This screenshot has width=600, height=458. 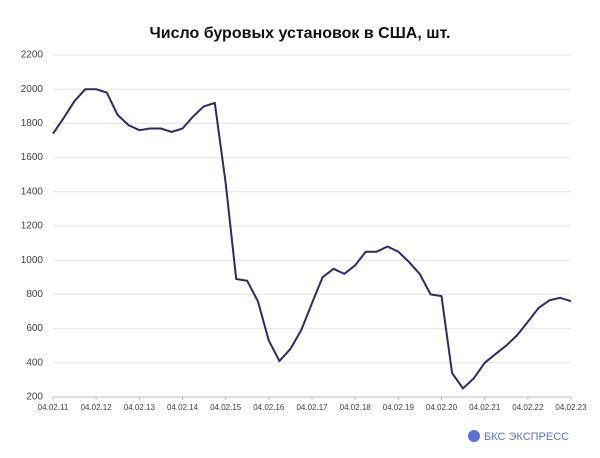 I want to click on x-tick-label: 04.02.22, so click(x=528, y=407).